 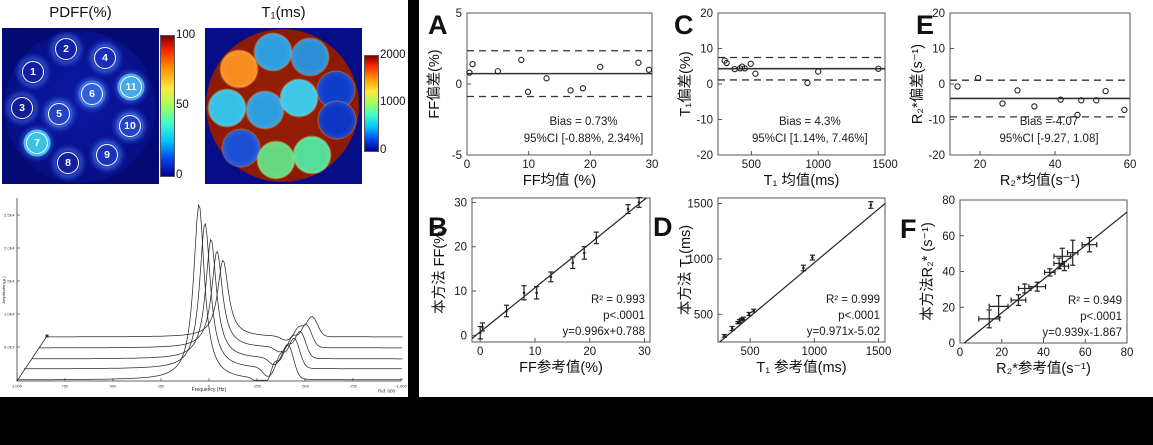 What do you see at coordinates (80, 106) in the screenshot?
I see `pdff-map: 1 2 3 4 5 6 7 8 9 10 11` at bounding box center [80, 106].